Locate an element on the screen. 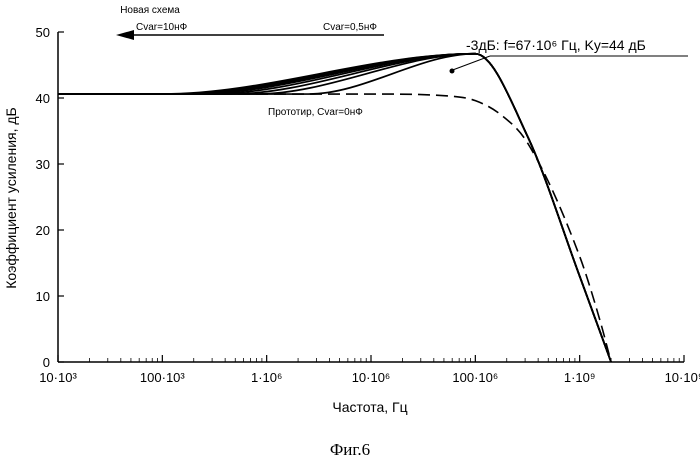  y-tick-label: 50 is located at coordinates (43, 32).